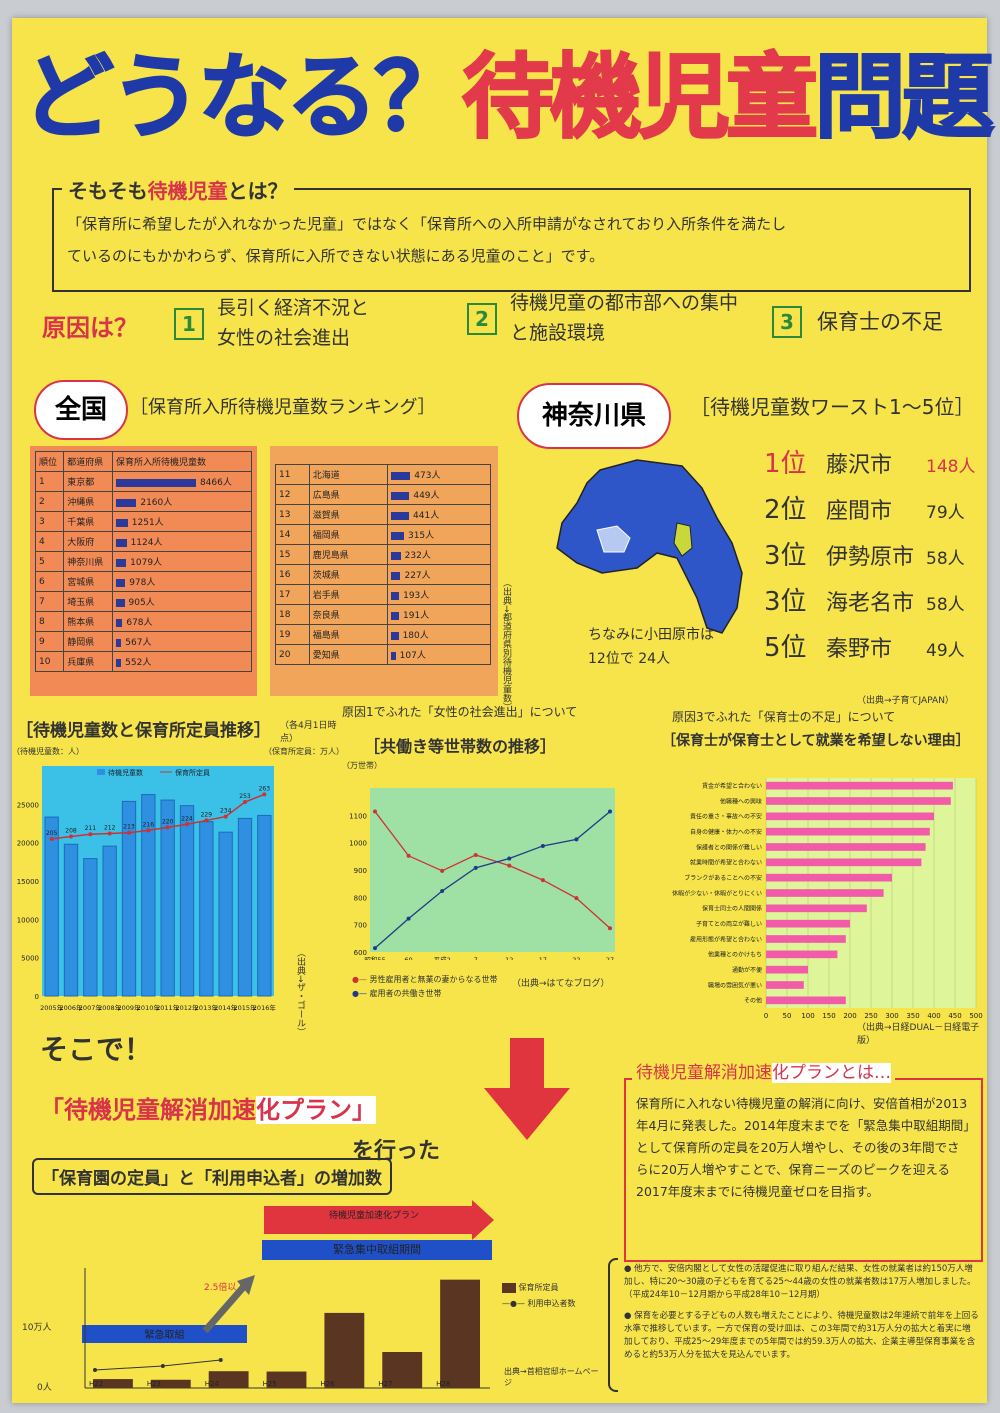 The width and height of the screenshot is (1000, 1413). Describe the element at coordinates (164, 1335) in the screenshot. I see `banner-blue-bottom-label: 緊急取組` at that location.